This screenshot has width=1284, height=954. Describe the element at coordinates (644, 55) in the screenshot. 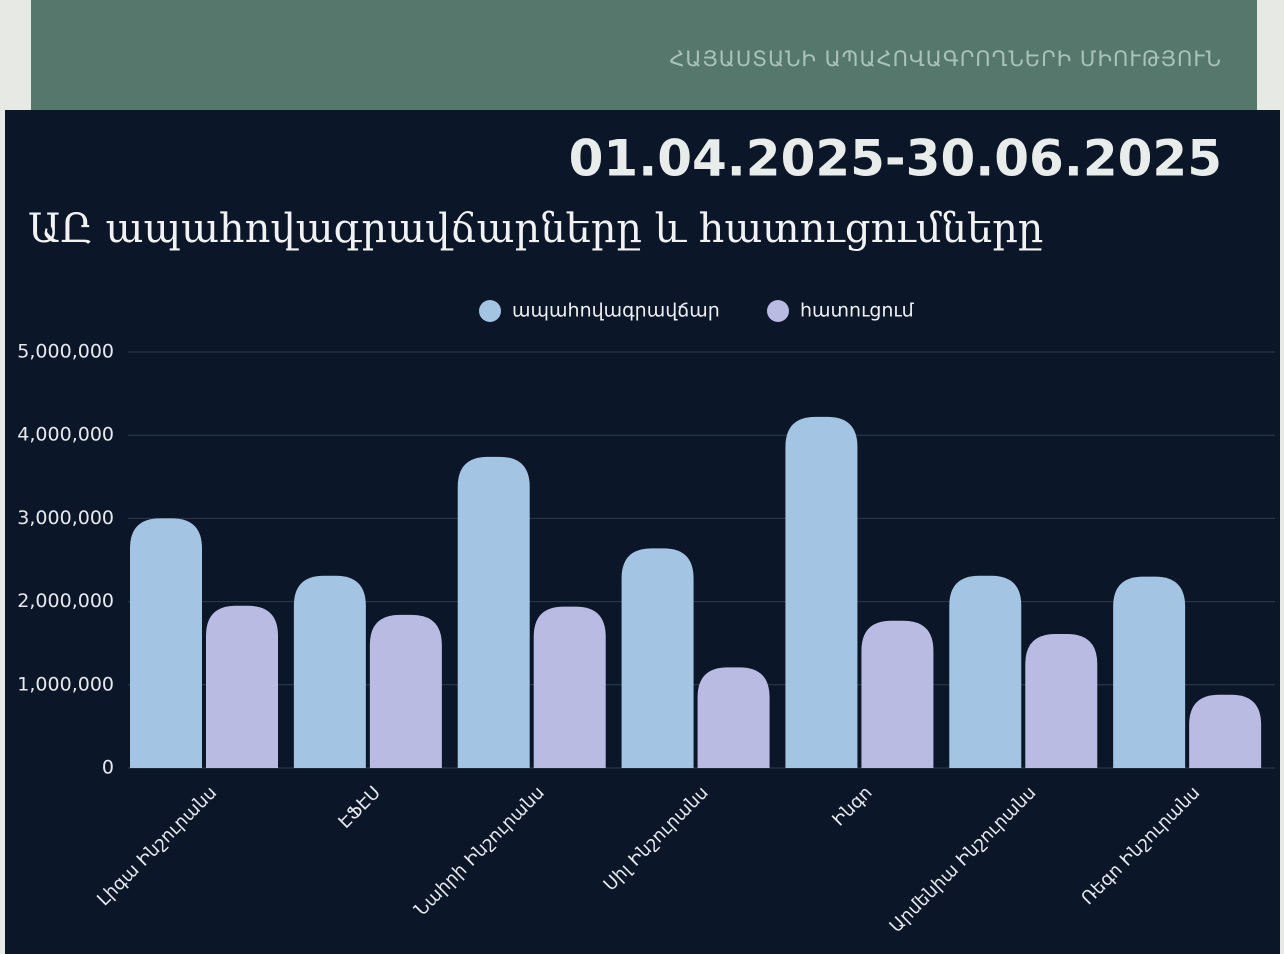

I see `header-band` at that location.